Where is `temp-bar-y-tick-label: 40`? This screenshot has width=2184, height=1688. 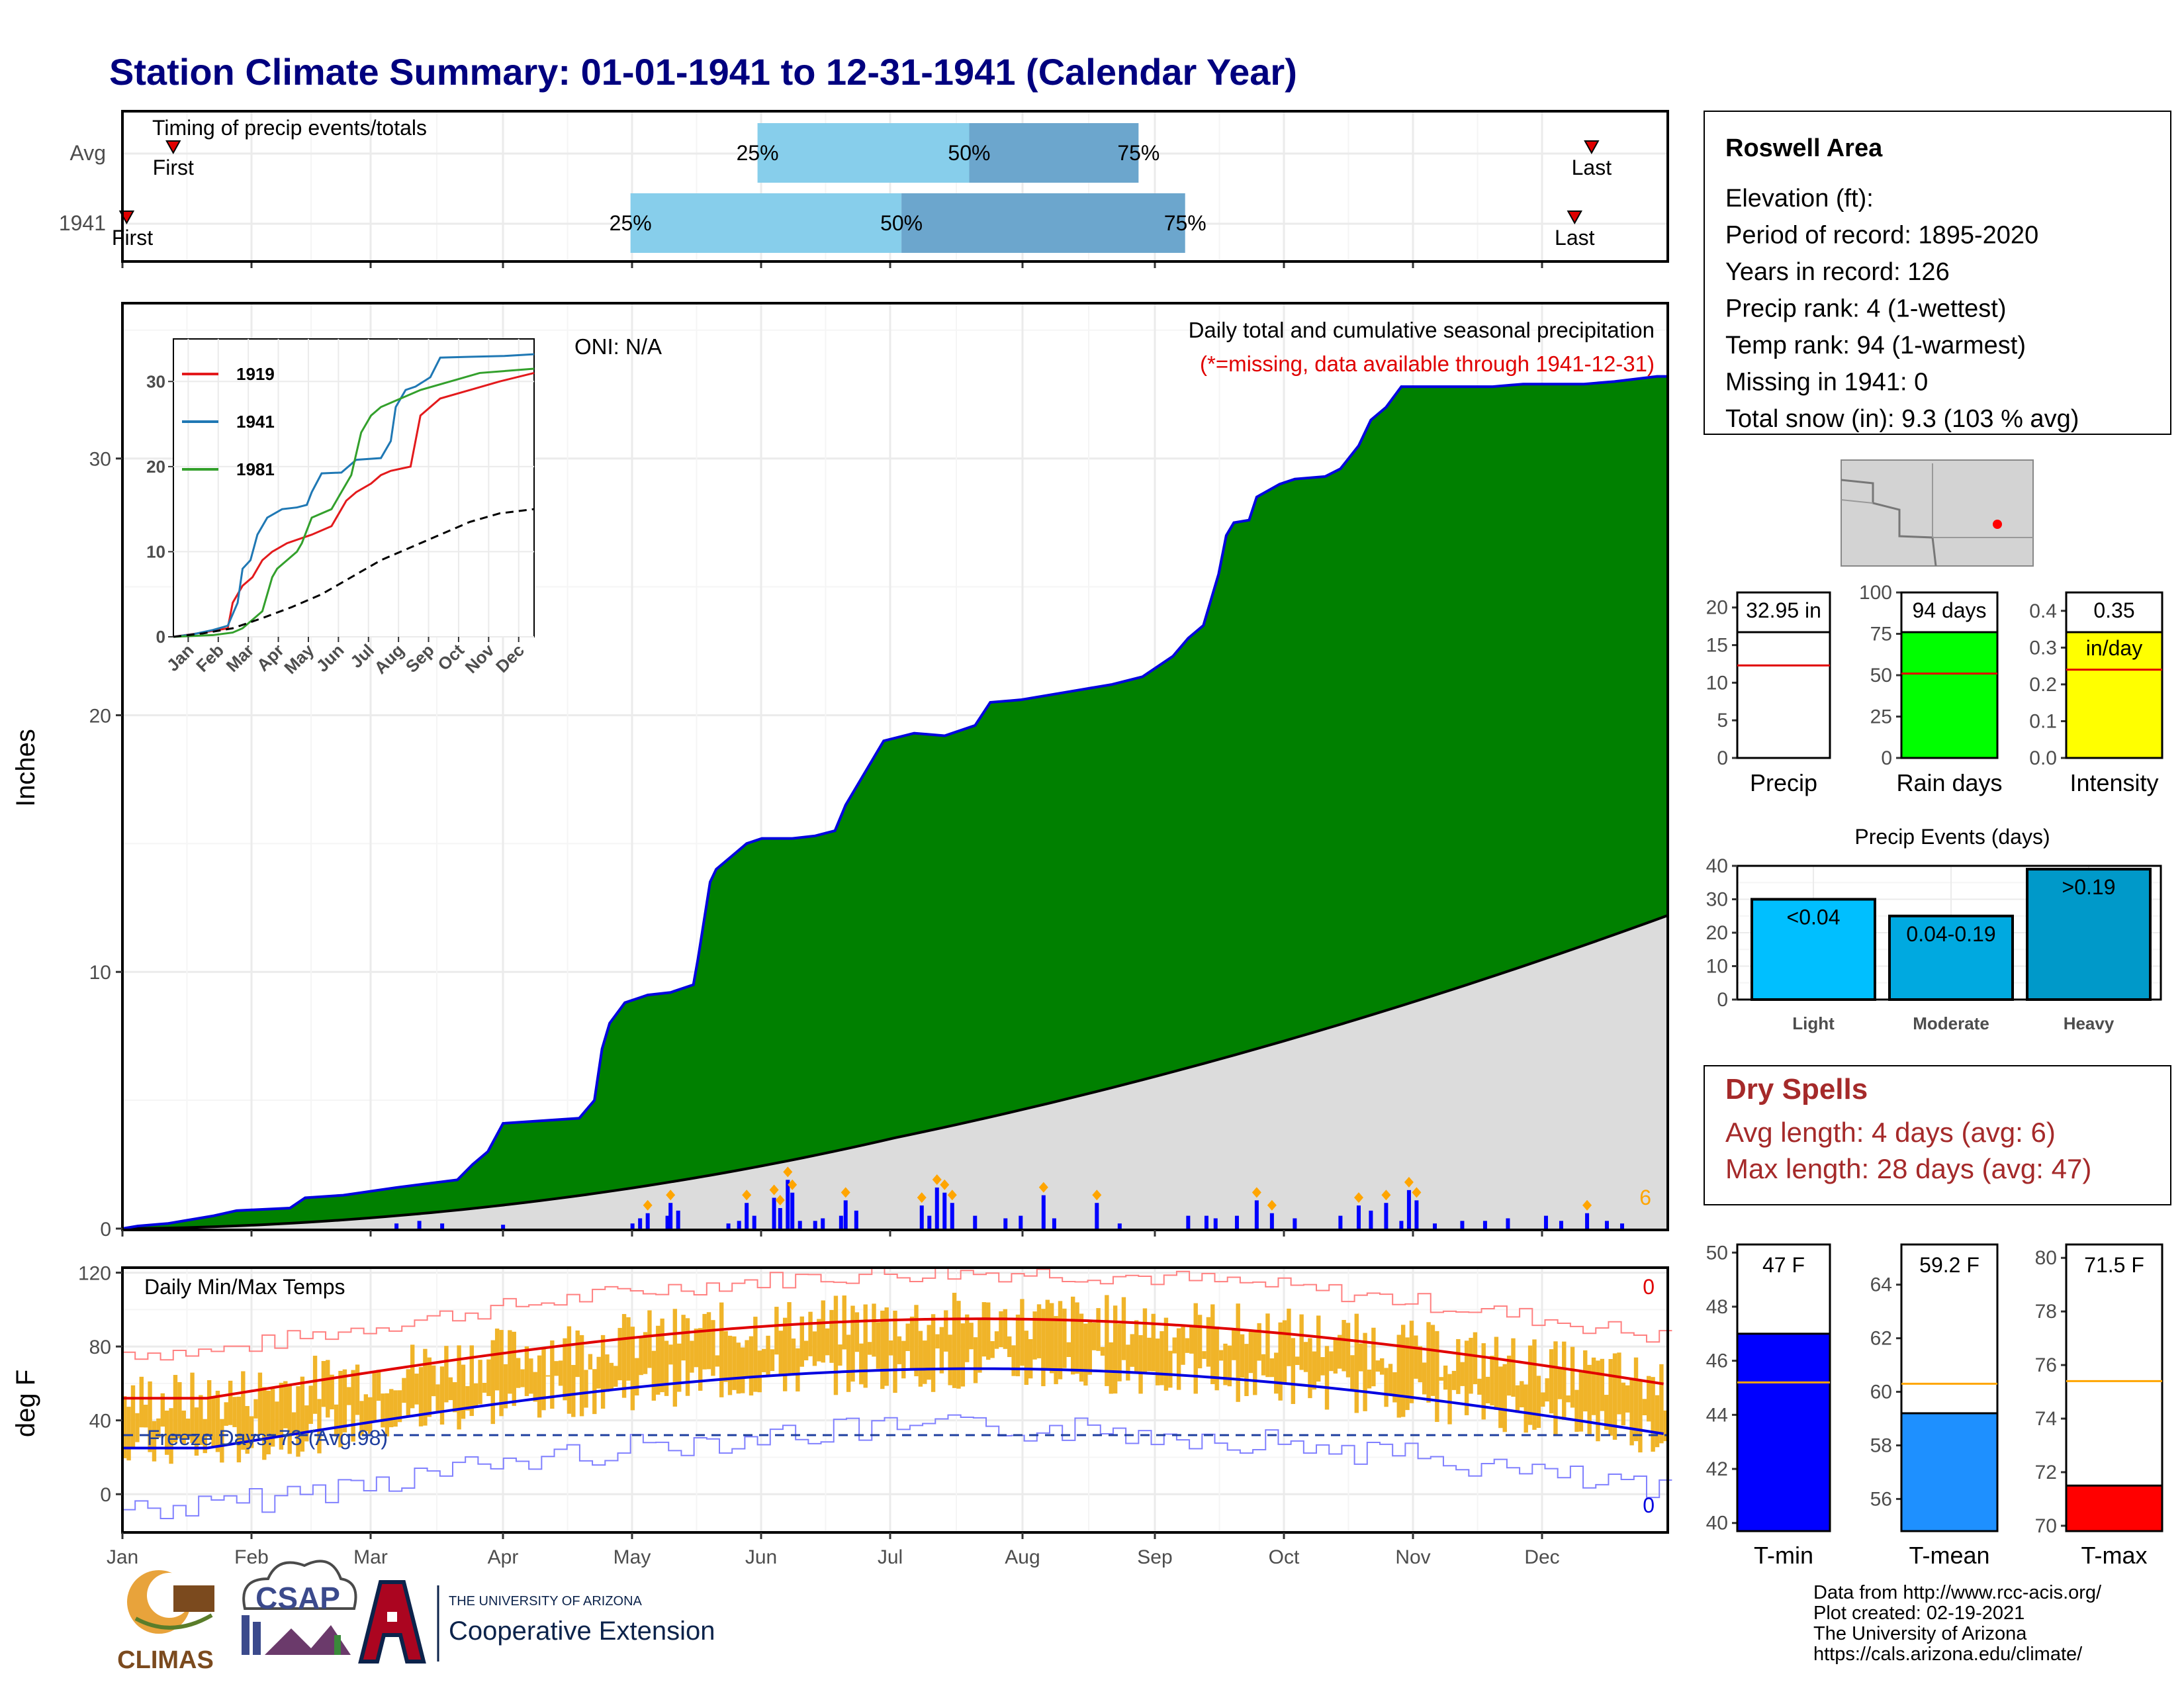
temp-bar-y-tick-label: 40 is located at coordinates (1717, 1523).